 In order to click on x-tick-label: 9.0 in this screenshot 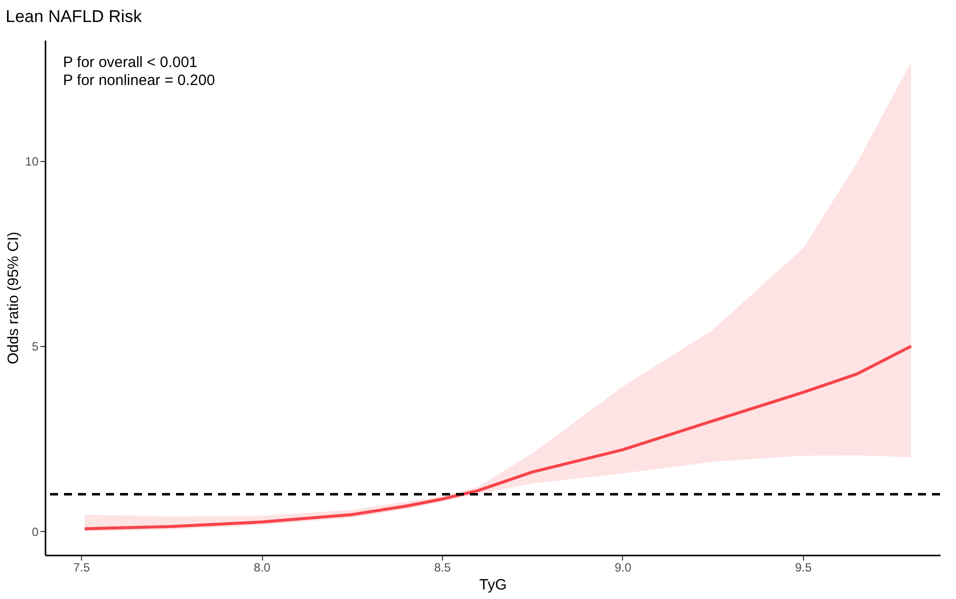, I will do `click(623, 567)`.